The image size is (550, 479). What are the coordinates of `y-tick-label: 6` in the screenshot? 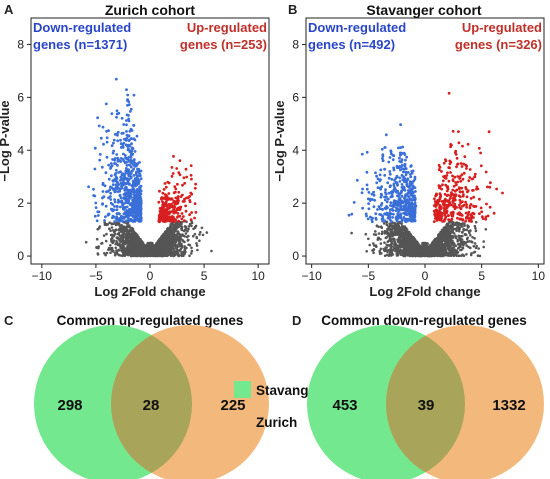 It's located at (20, 97).